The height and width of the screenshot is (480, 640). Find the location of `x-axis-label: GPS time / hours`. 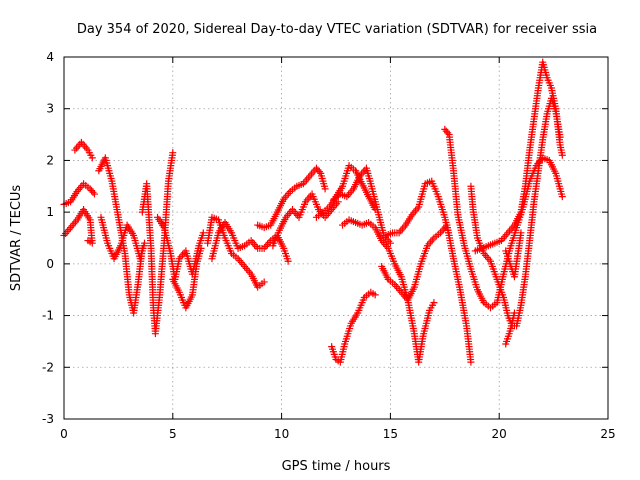

x-axis-label: GPS time / hours is located at coordinates (336, 466).